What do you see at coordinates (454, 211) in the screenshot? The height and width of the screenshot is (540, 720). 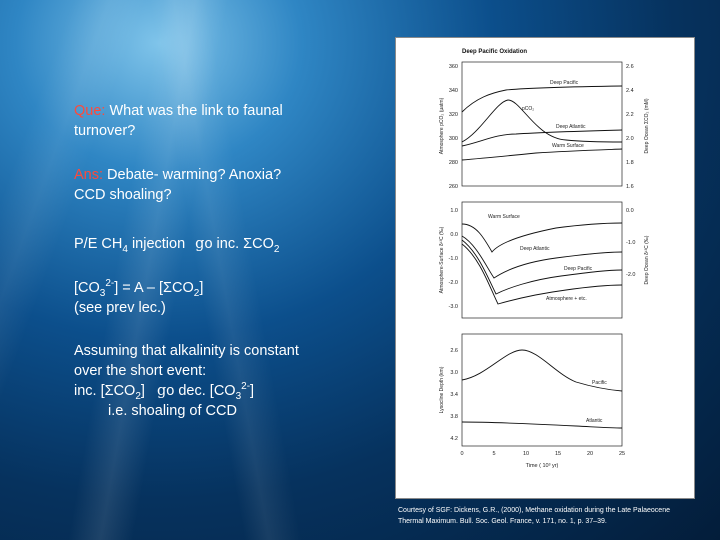 I see `p2-left-tick: 1.0` at bounding box center [454, 211].